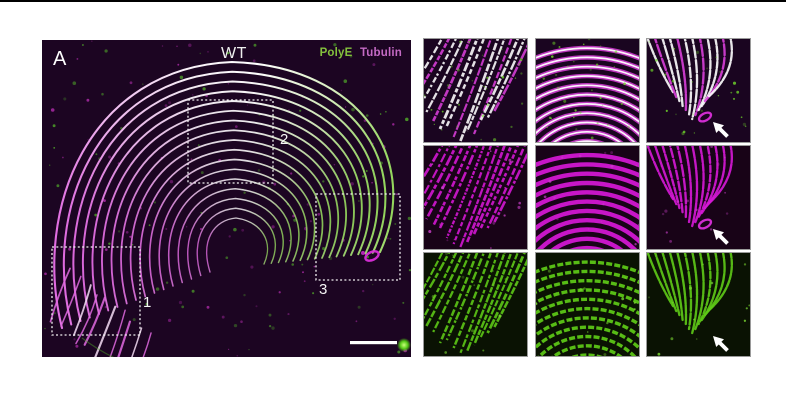 This screenshot has width=786, height=408. What do you see at coordinates (234, 53) in the screenshot?
I see `condition-label: WT` at bounding box center [234, 53].